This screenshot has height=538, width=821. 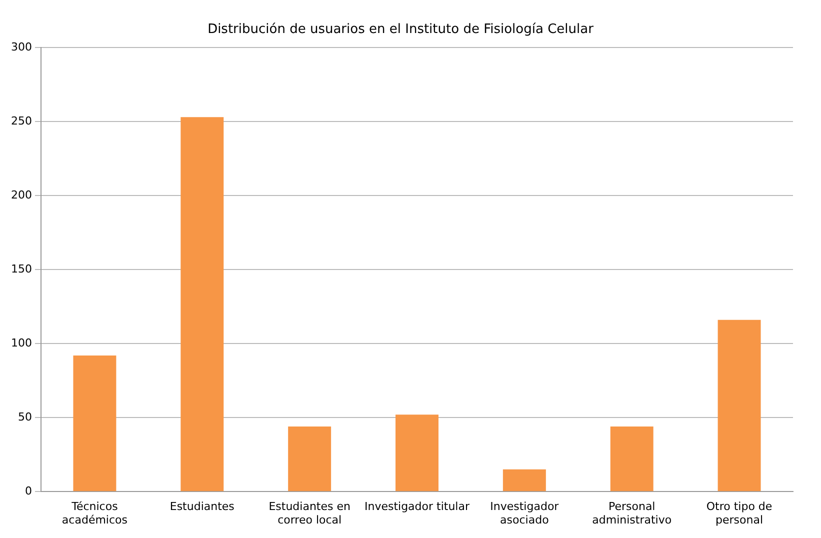 What do you see at coordinates (310, 519) in the screenshot?
I see `category-label: correo local` at bounding box center [310, 519].